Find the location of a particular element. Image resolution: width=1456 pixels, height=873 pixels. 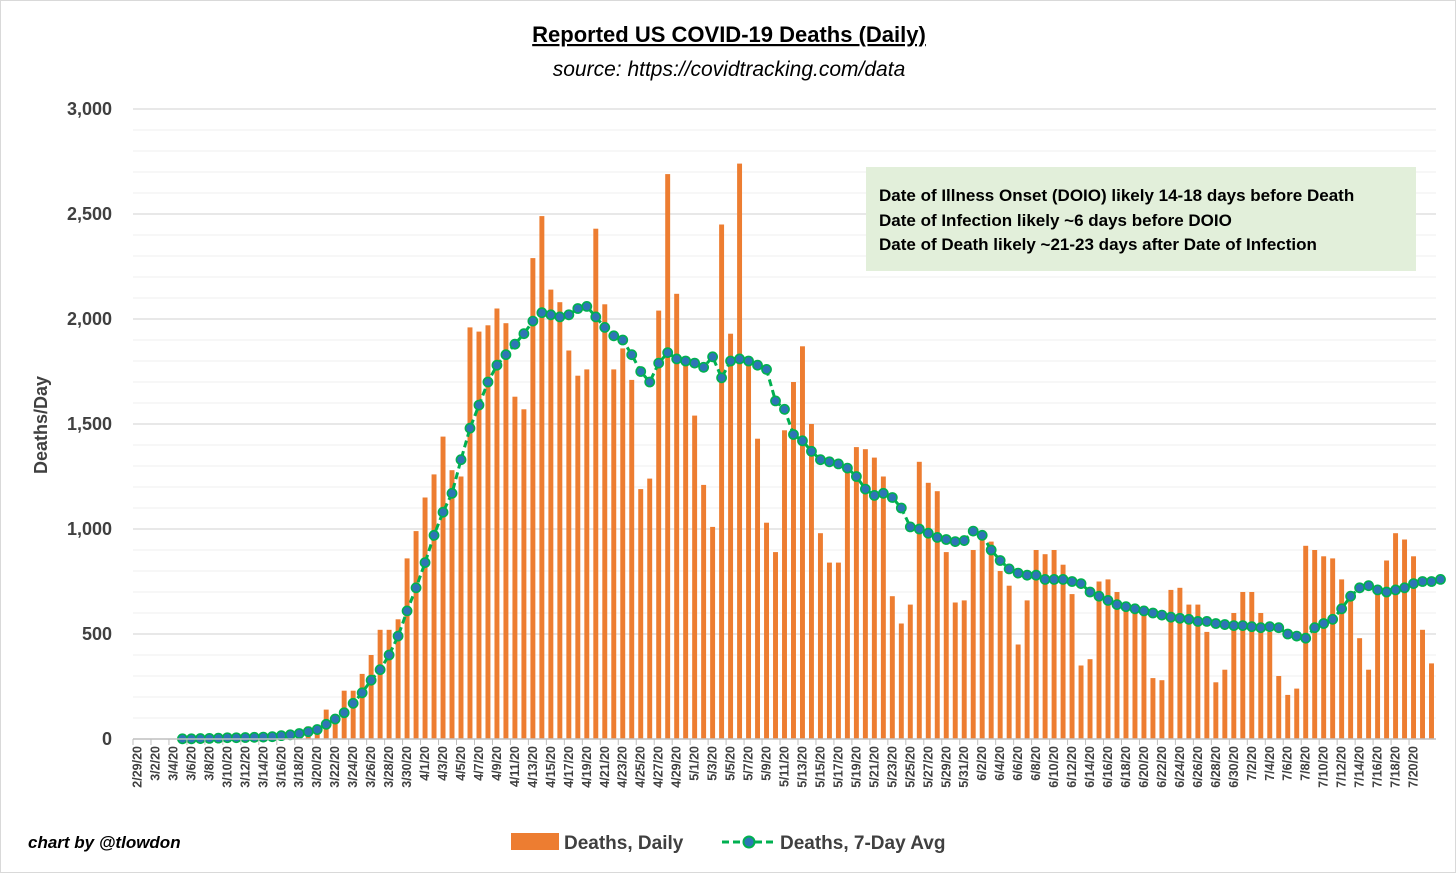

annotation-background is located at coordinates (1141, 219).